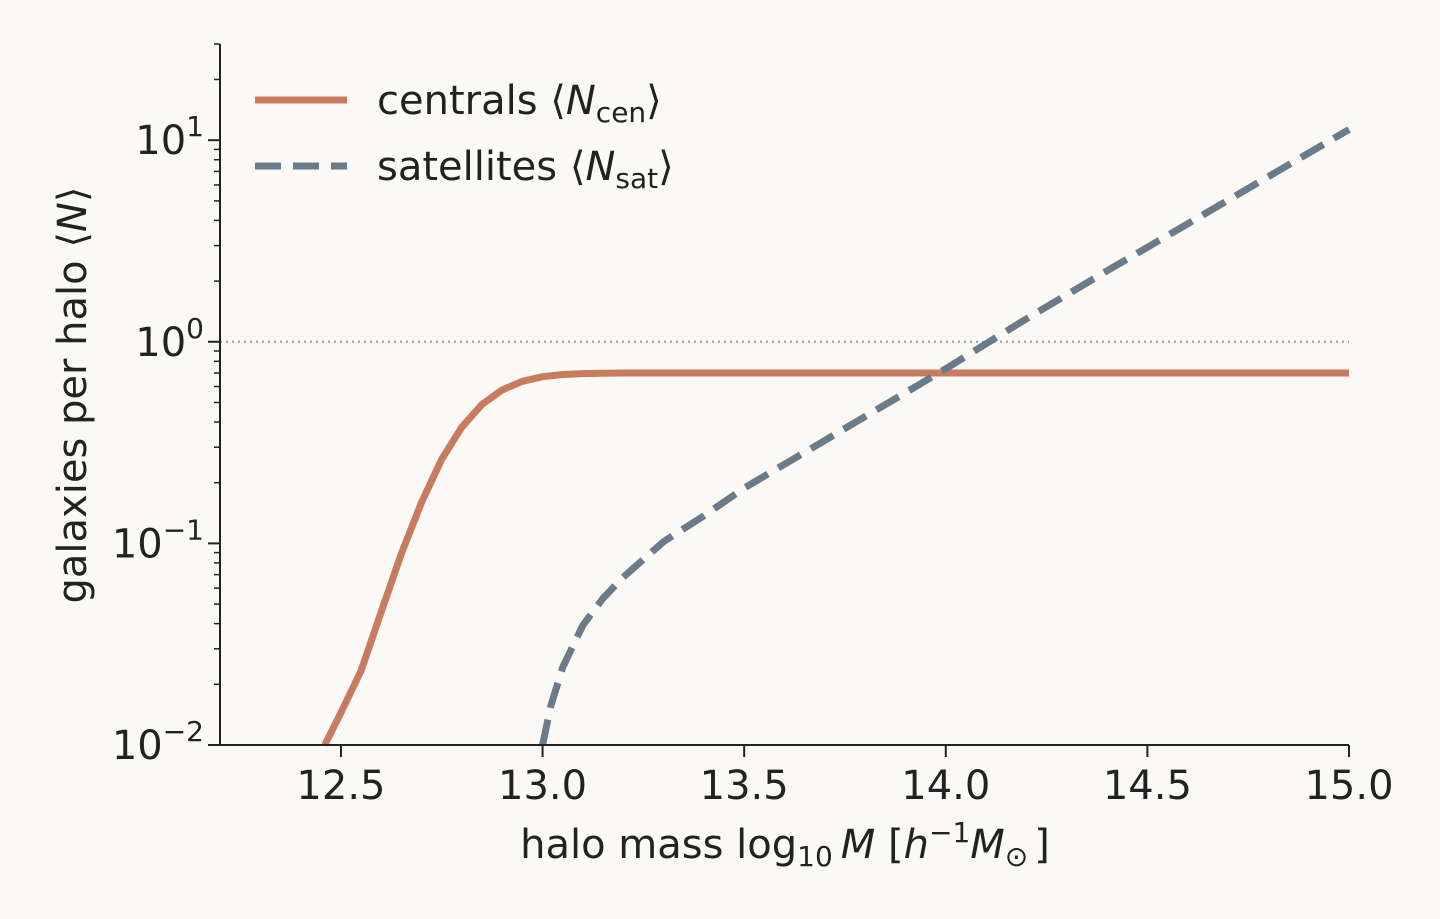  I want to click on y-tick-label: 10⁰, so click(169, 339).